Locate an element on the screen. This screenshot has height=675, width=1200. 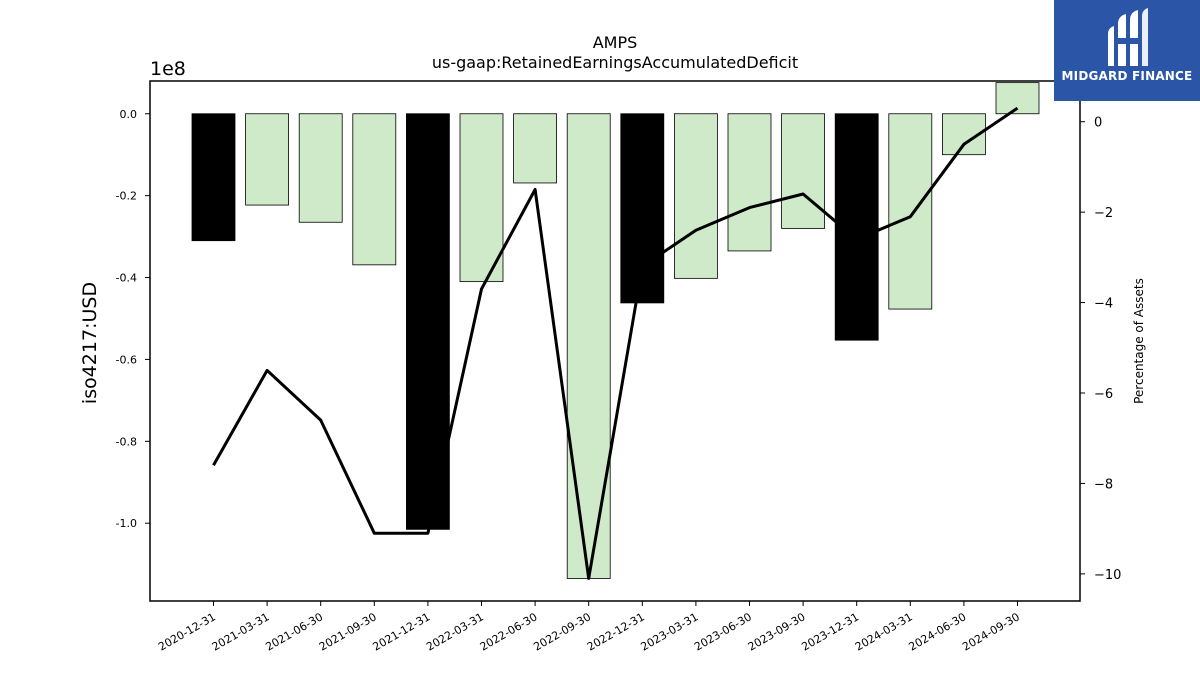
y2-tick-label: −4 is located at coordinates (1103, 304).